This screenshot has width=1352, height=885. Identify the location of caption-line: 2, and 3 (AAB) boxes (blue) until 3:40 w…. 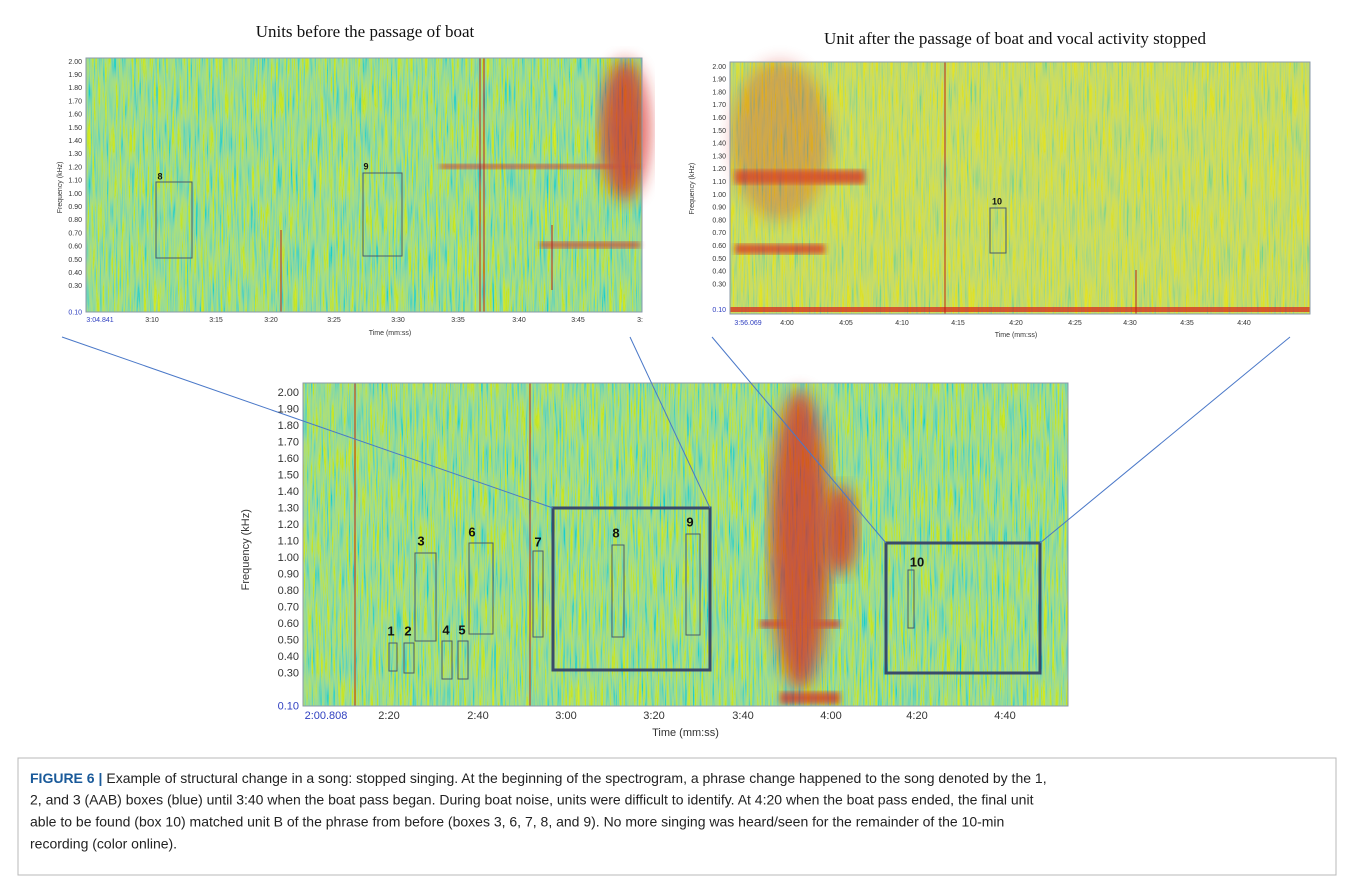
(532, 800).